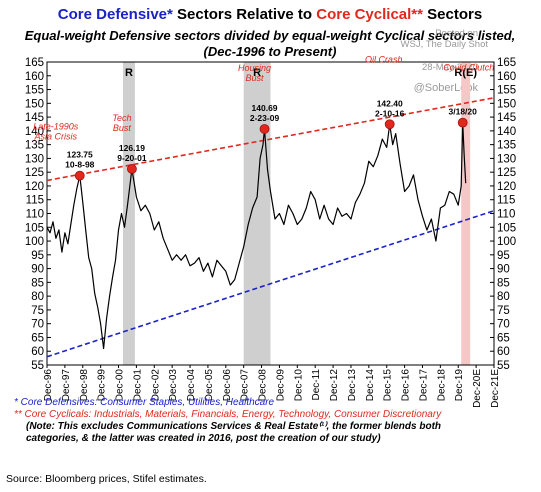 Image resolution: width=541 pixels, height=492 pixels. Describe the element at coordinates (463, 112) in the screenshot. I see `peak-label-5: 3/18/20` at that location.